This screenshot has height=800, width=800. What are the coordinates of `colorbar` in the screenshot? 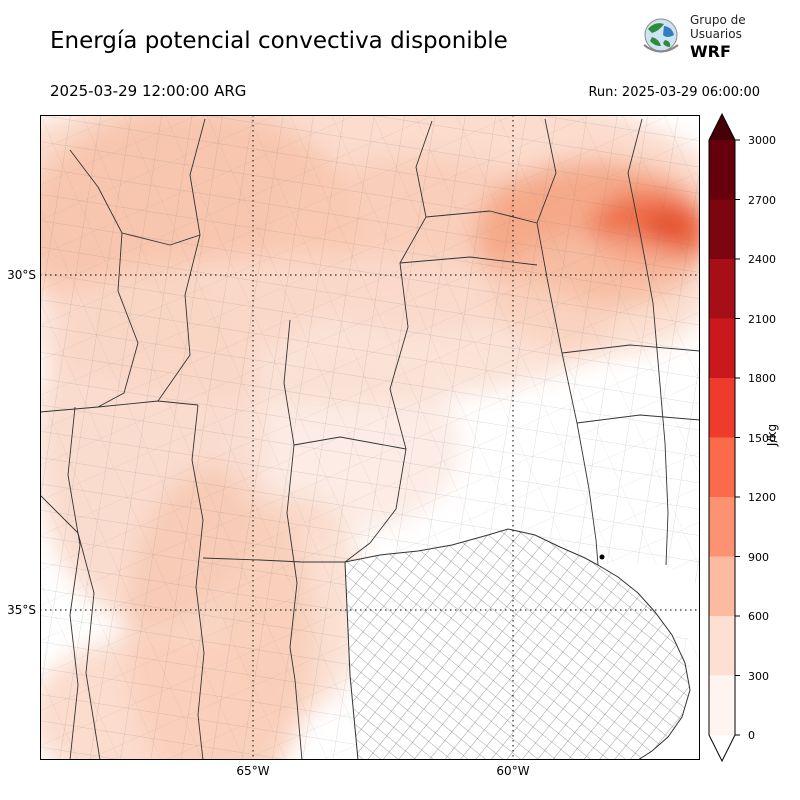 It's located at (724, 437).